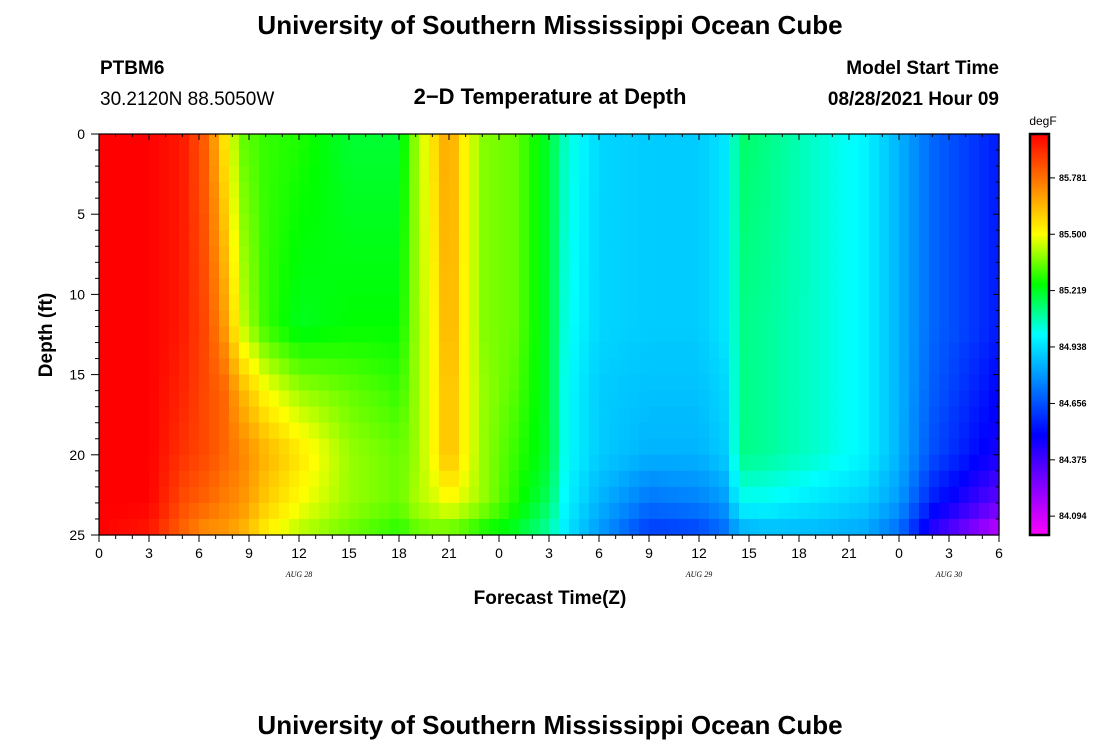  Describe the element at coordinates (77, 535) in the screenshot. I see `y-tick-label: 25` at that location.